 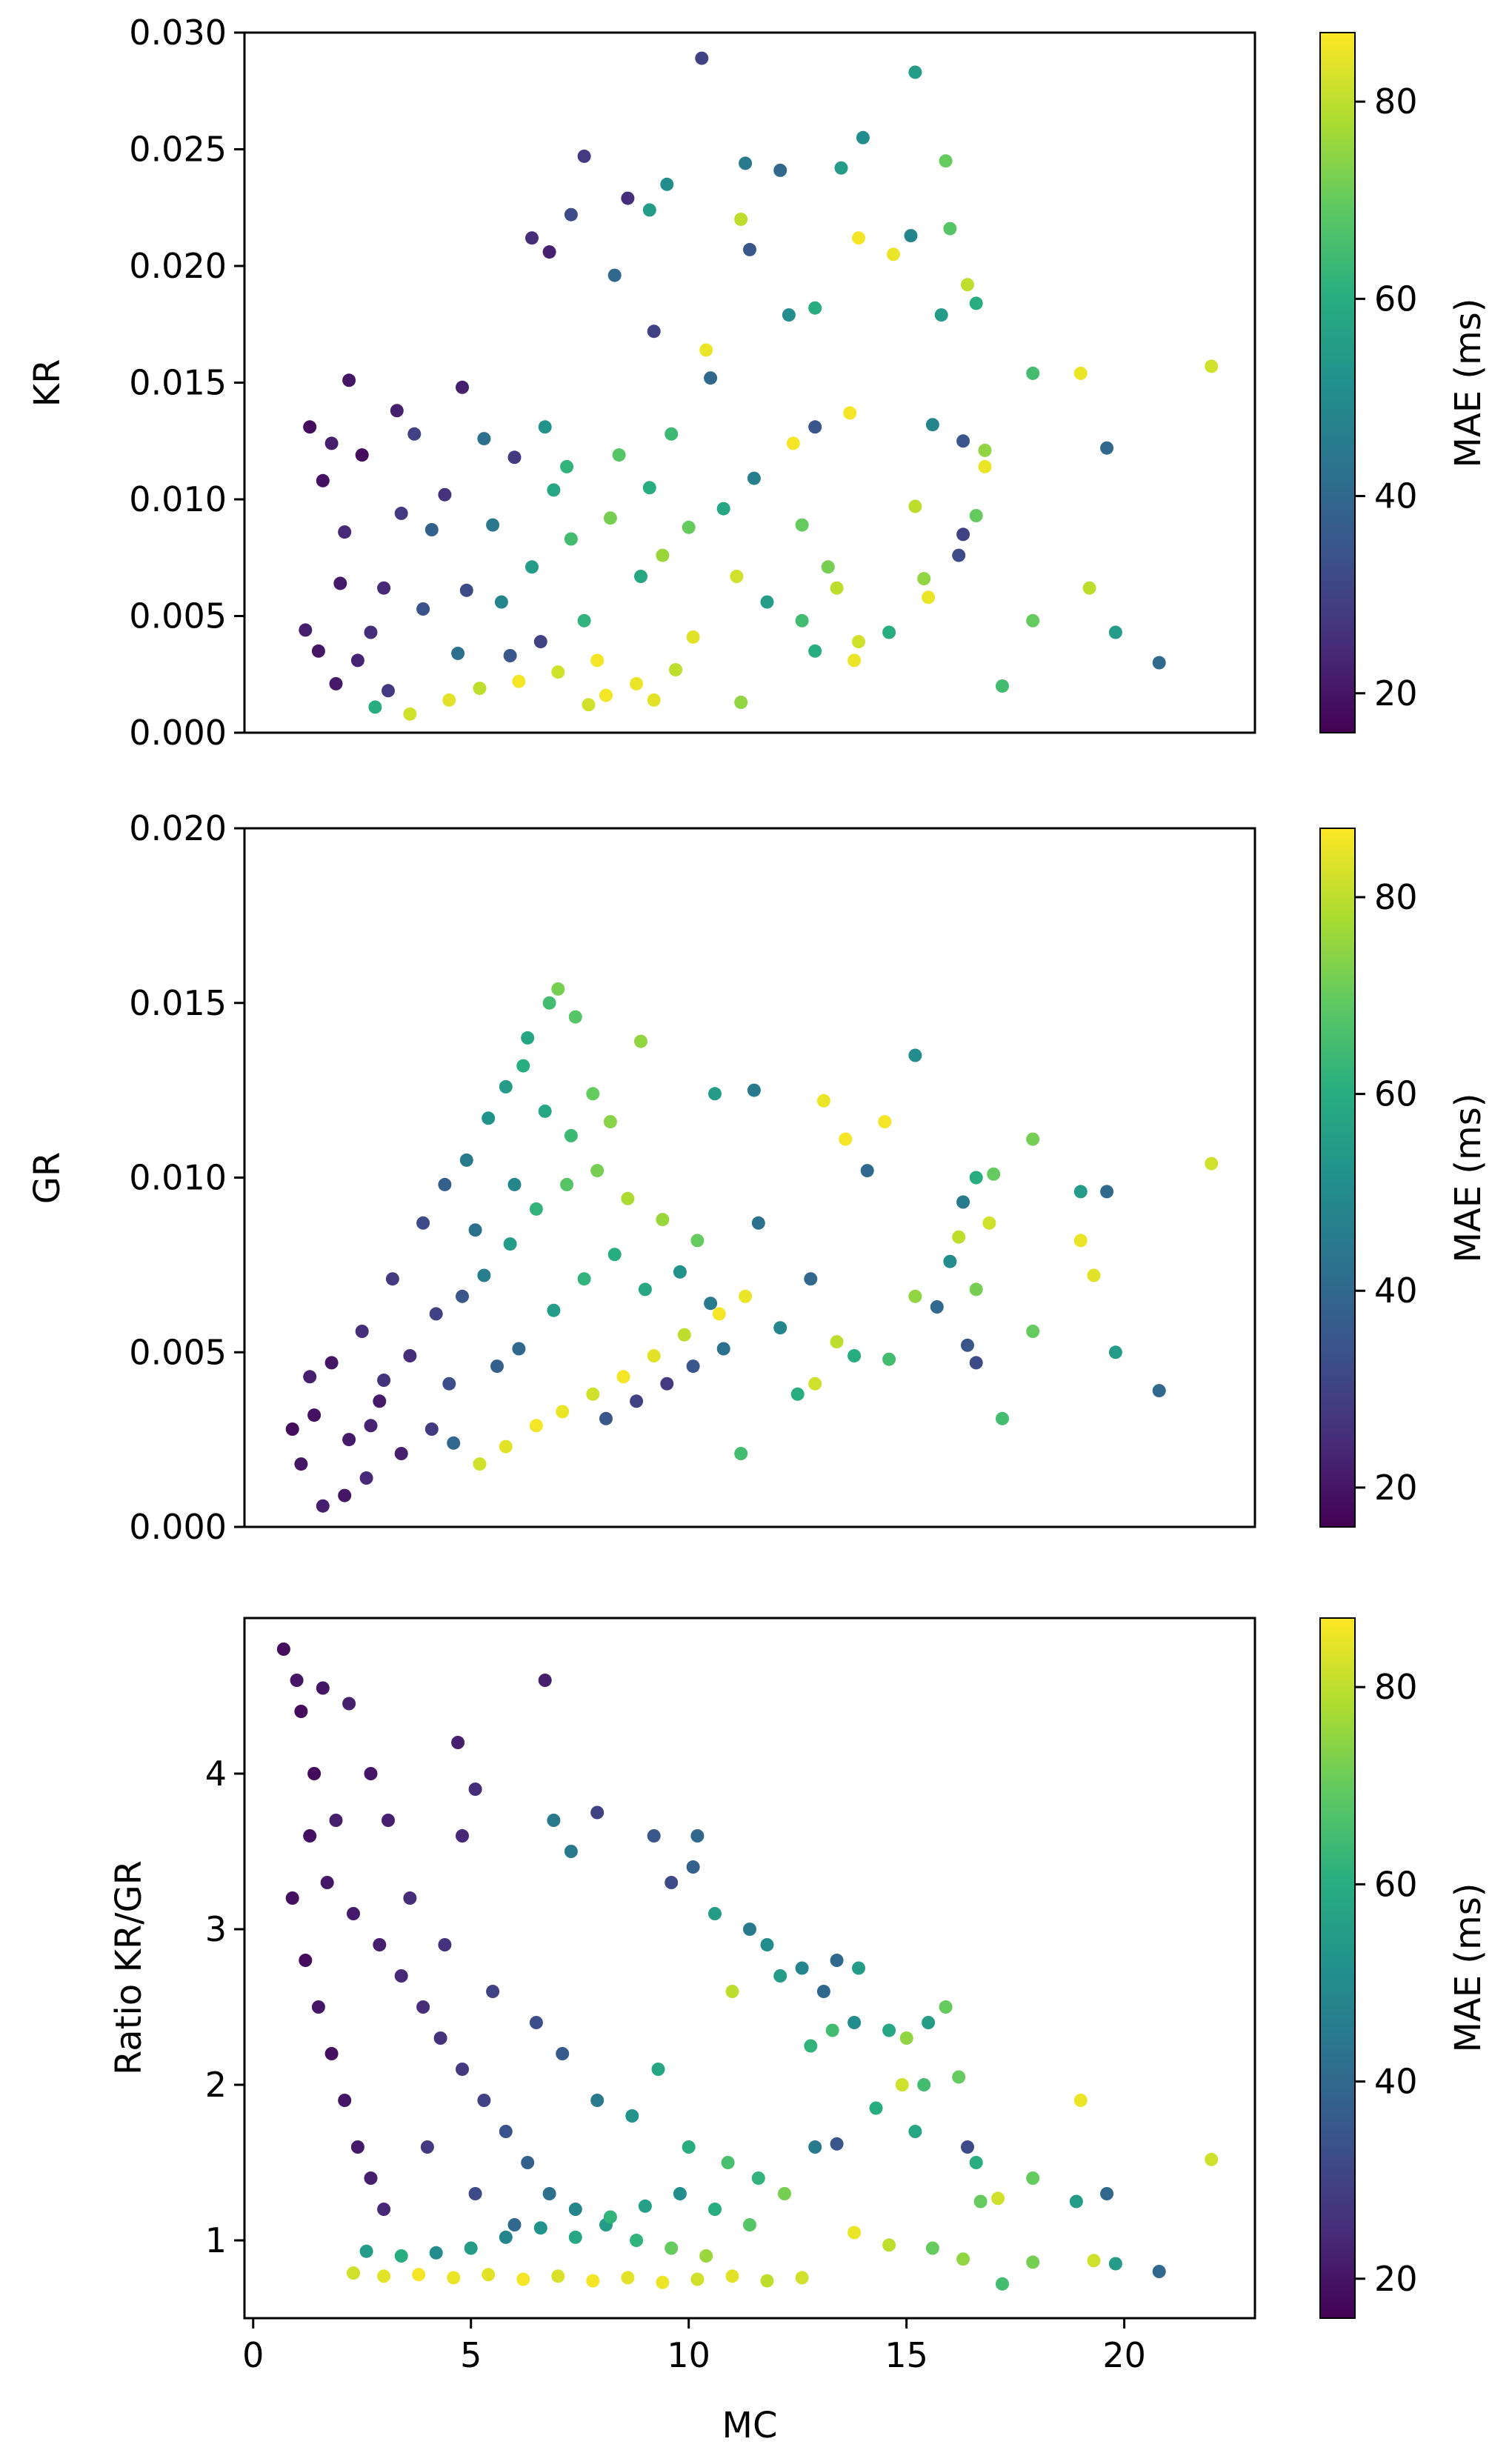 What do you see at coordinates (1396, 101) in the screenshot?
I see `kr-colorbar-tick-label: 80` at bounding box center [1396, 101].